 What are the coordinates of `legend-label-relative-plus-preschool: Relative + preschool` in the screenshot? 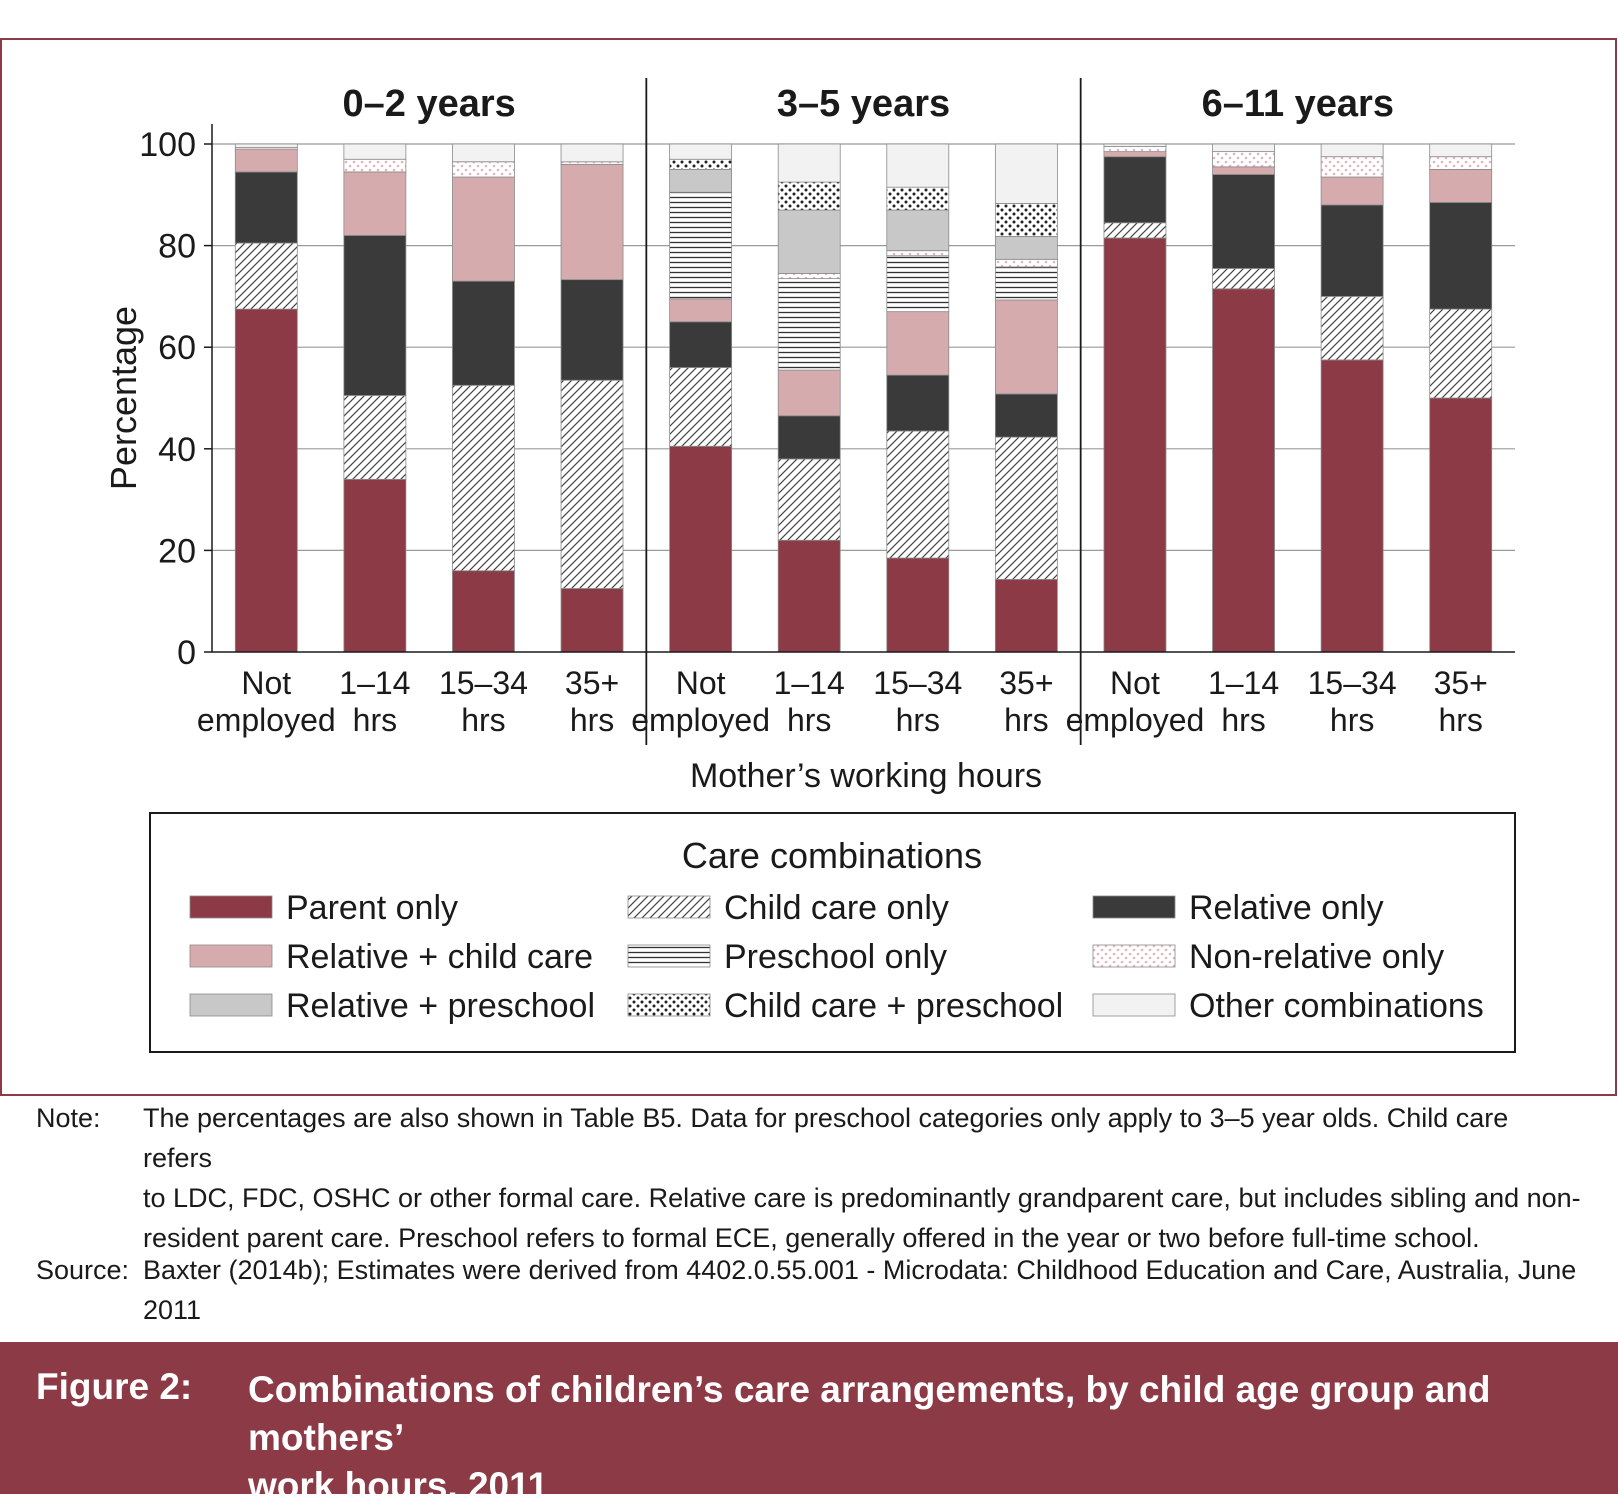 It's located at (440, 1006).